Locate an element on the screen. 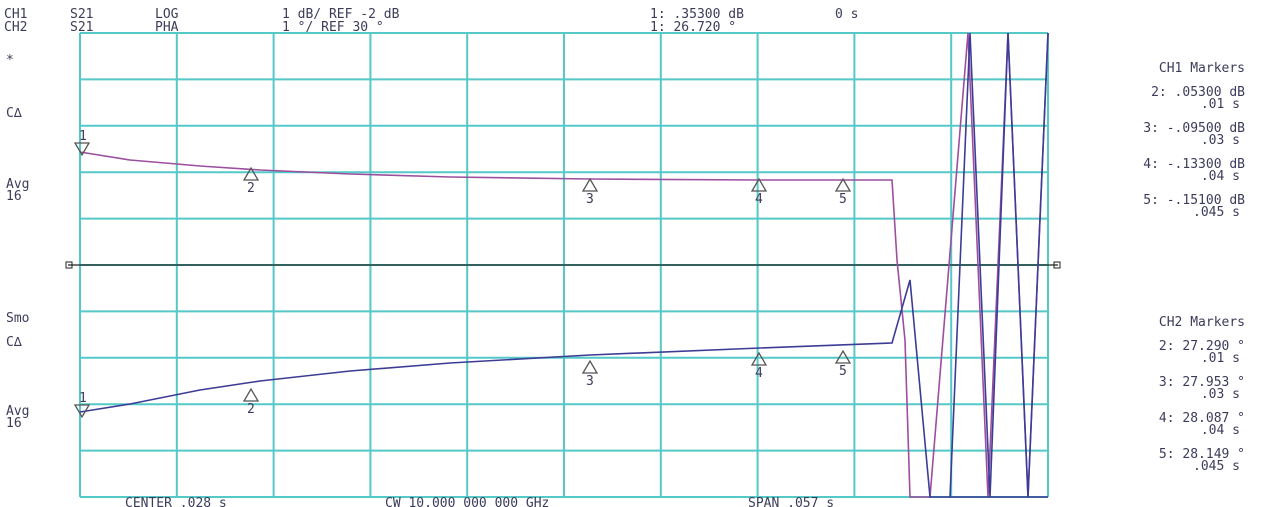 Image resolution: width=1263 pixels, height=507 pixels. ch2-scale: 1 °/ REF 30 ° is located at coordinates (333, 27).